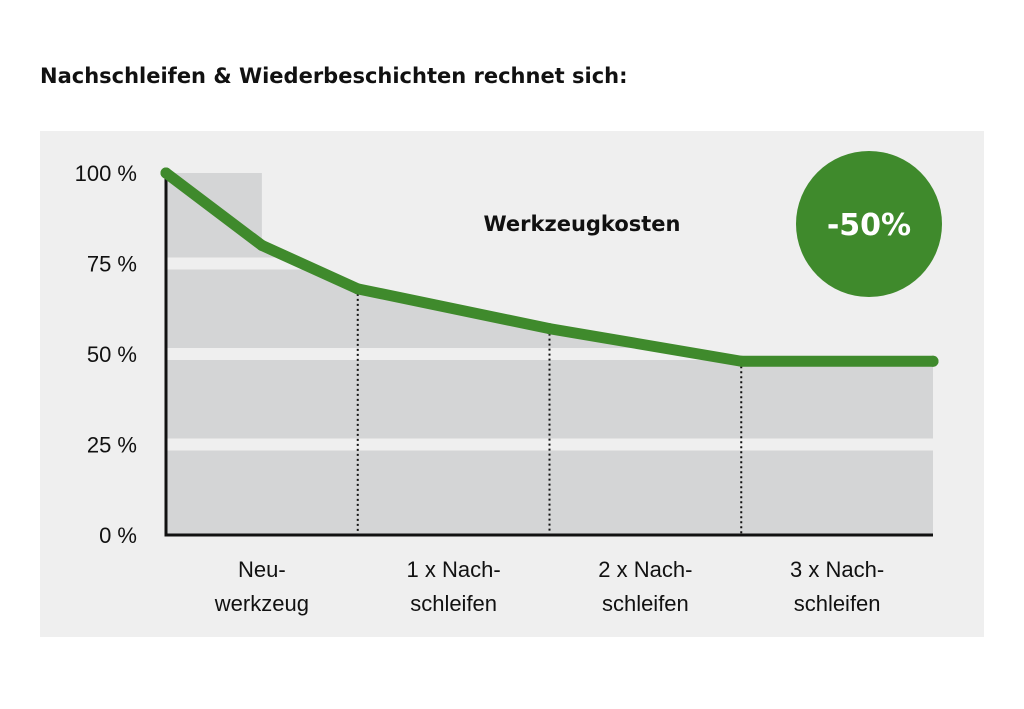 The width and height of the screenshot is (1024, 709). I want to click on savings-badge, so click(869, 224).